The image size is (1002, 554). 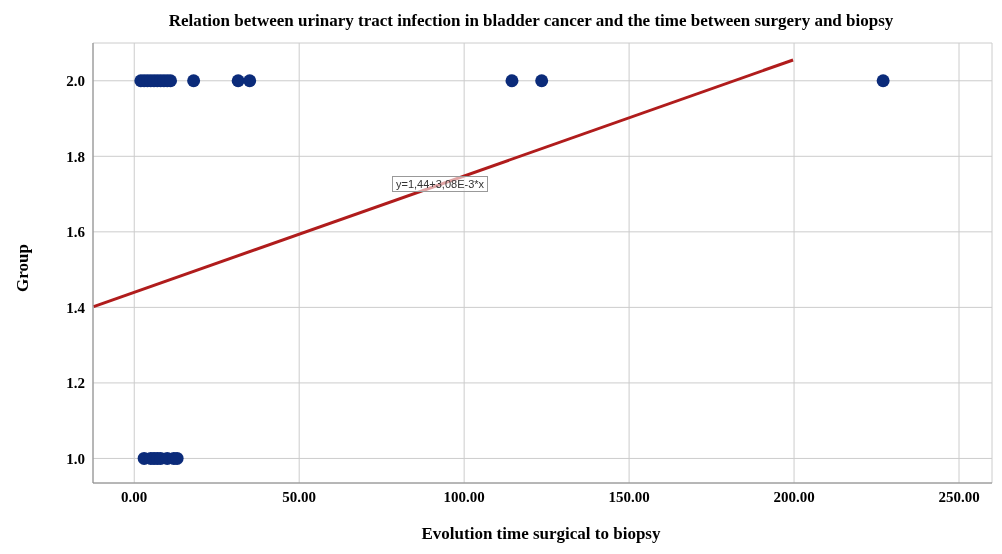 What do you see at coordinates (440, 184) in the screenshot?
I see `annotation: y=1,44+3,08E-3*x` at bounding box center [440, 184].